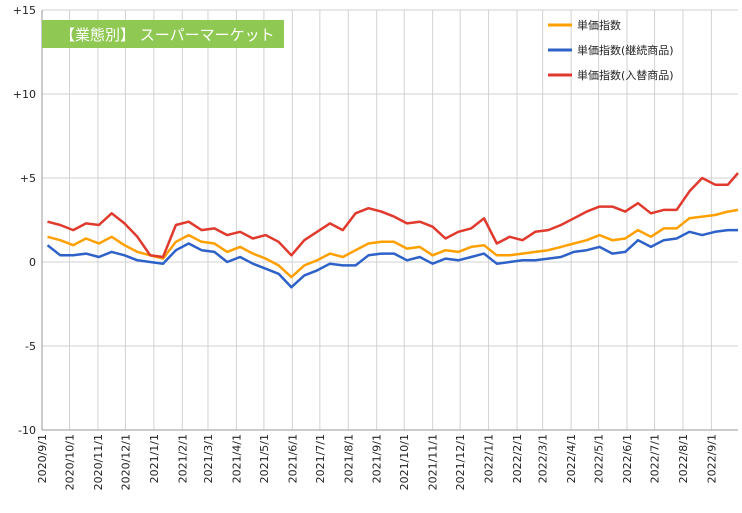  Describe the element at coordinates (264, 458) in the screenshot. I see `x-tick-label: 2021/5/1` at that location.